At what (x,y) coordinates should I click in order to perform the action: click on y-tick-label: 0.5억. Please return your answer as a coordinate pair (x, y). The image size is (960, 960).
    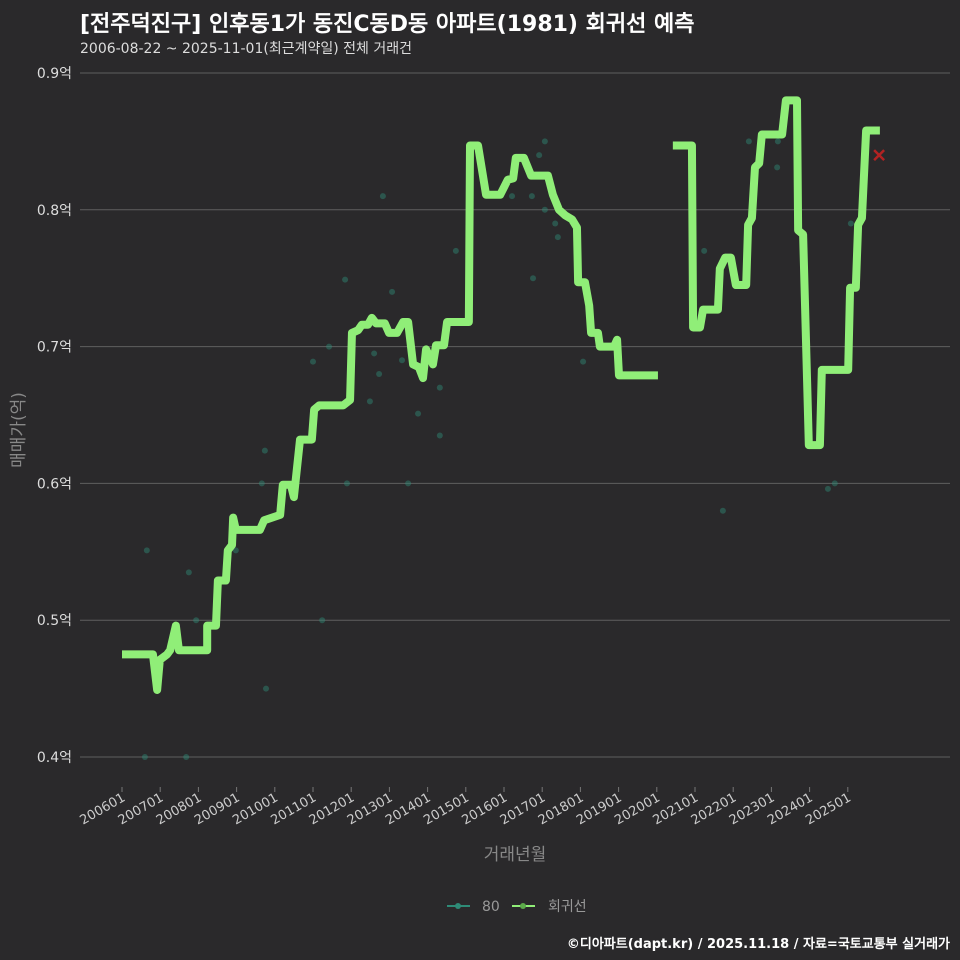
    Looking at the image, I should click on (54, 621).